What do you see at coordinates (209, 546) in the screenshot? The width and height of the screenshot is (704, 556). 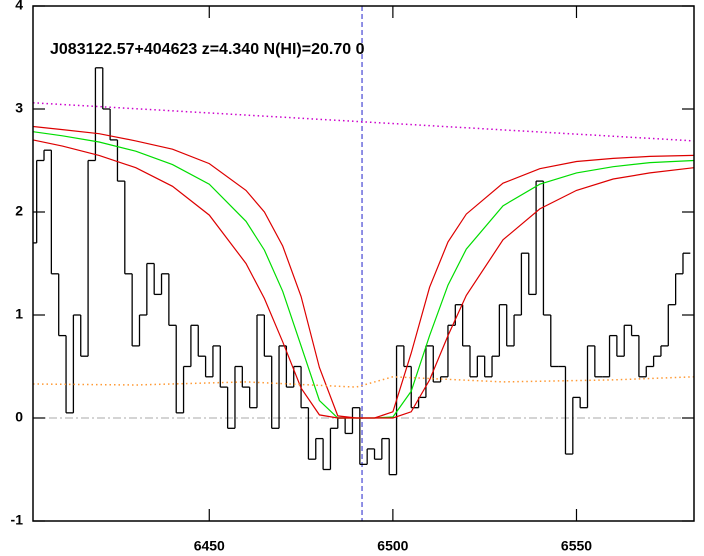 I see `x-tick-label: 6450` at bounding box center [209, 546].